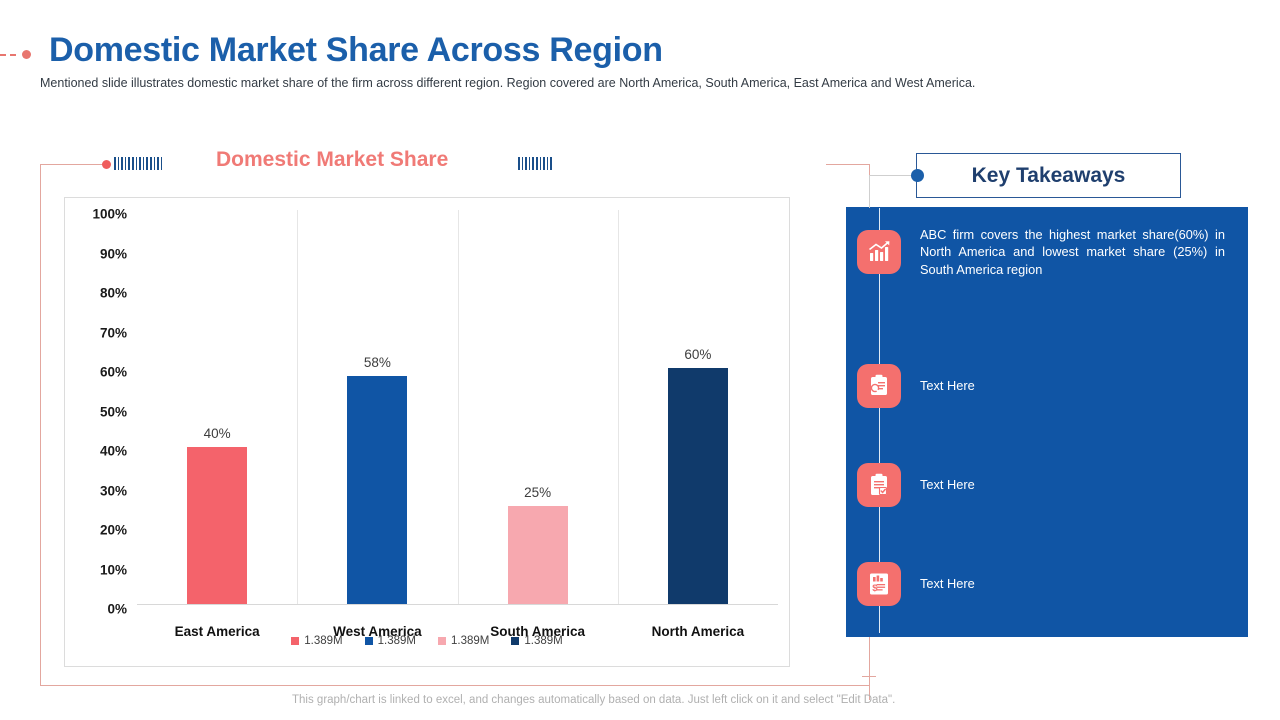 The height and width of the screenshot is (720, 1280). I want to click on tickmarks-right-decoration, so click(535, 163).